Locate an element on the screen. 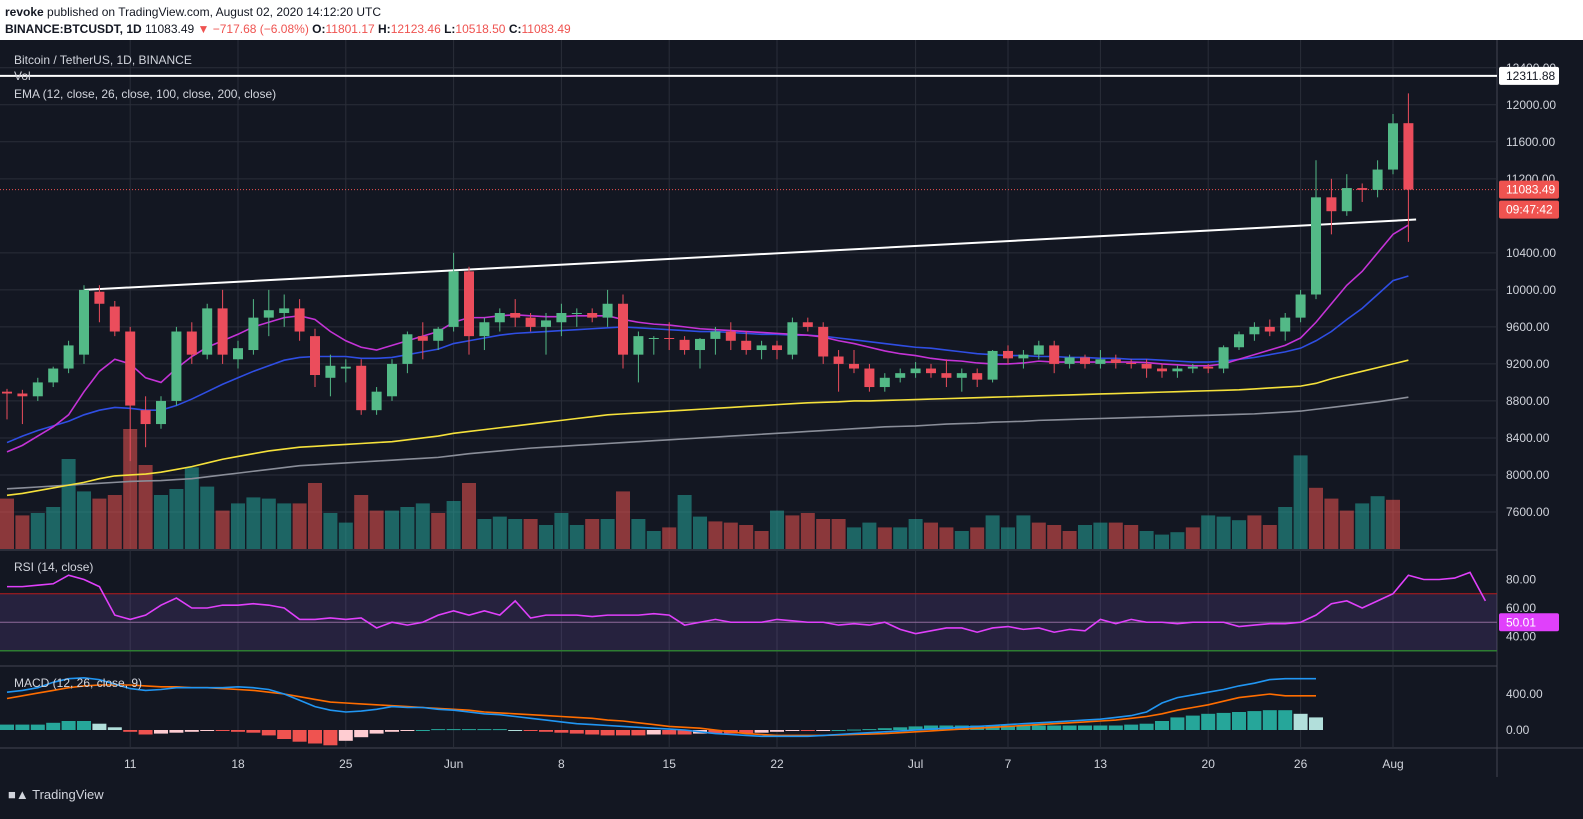  macd-axis-label: 0.00 is located at coordinates (1518, 730).